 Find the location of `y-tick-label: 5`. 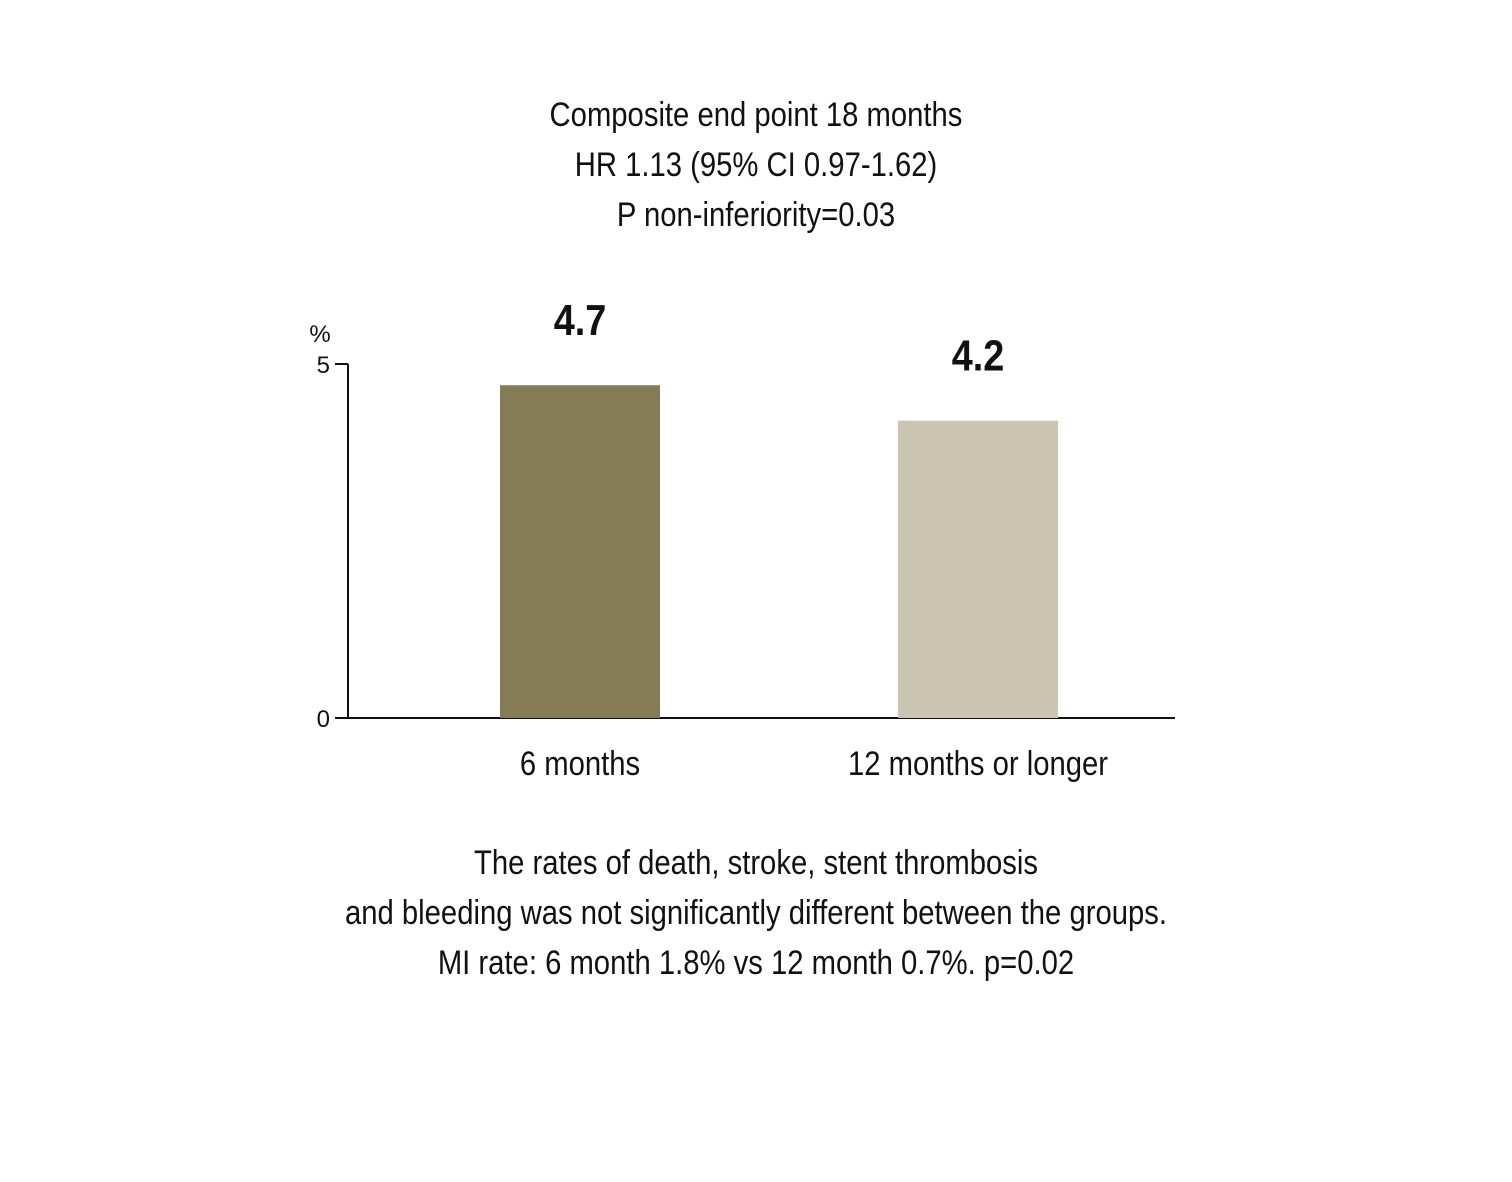

y-tick-label: 5 is located at coordinates (323, 365).